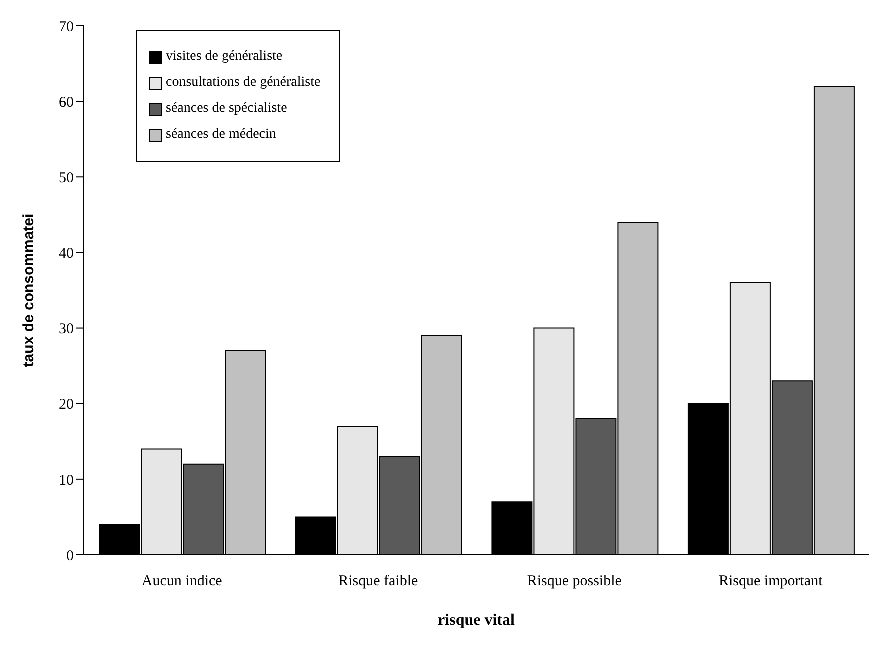 This screenshot has height=653, width=887. What do you see at coordinates (227, 109) in the screenshot?
I see `legend-label: séances de spécialiste` at bounding box center [227, 109].